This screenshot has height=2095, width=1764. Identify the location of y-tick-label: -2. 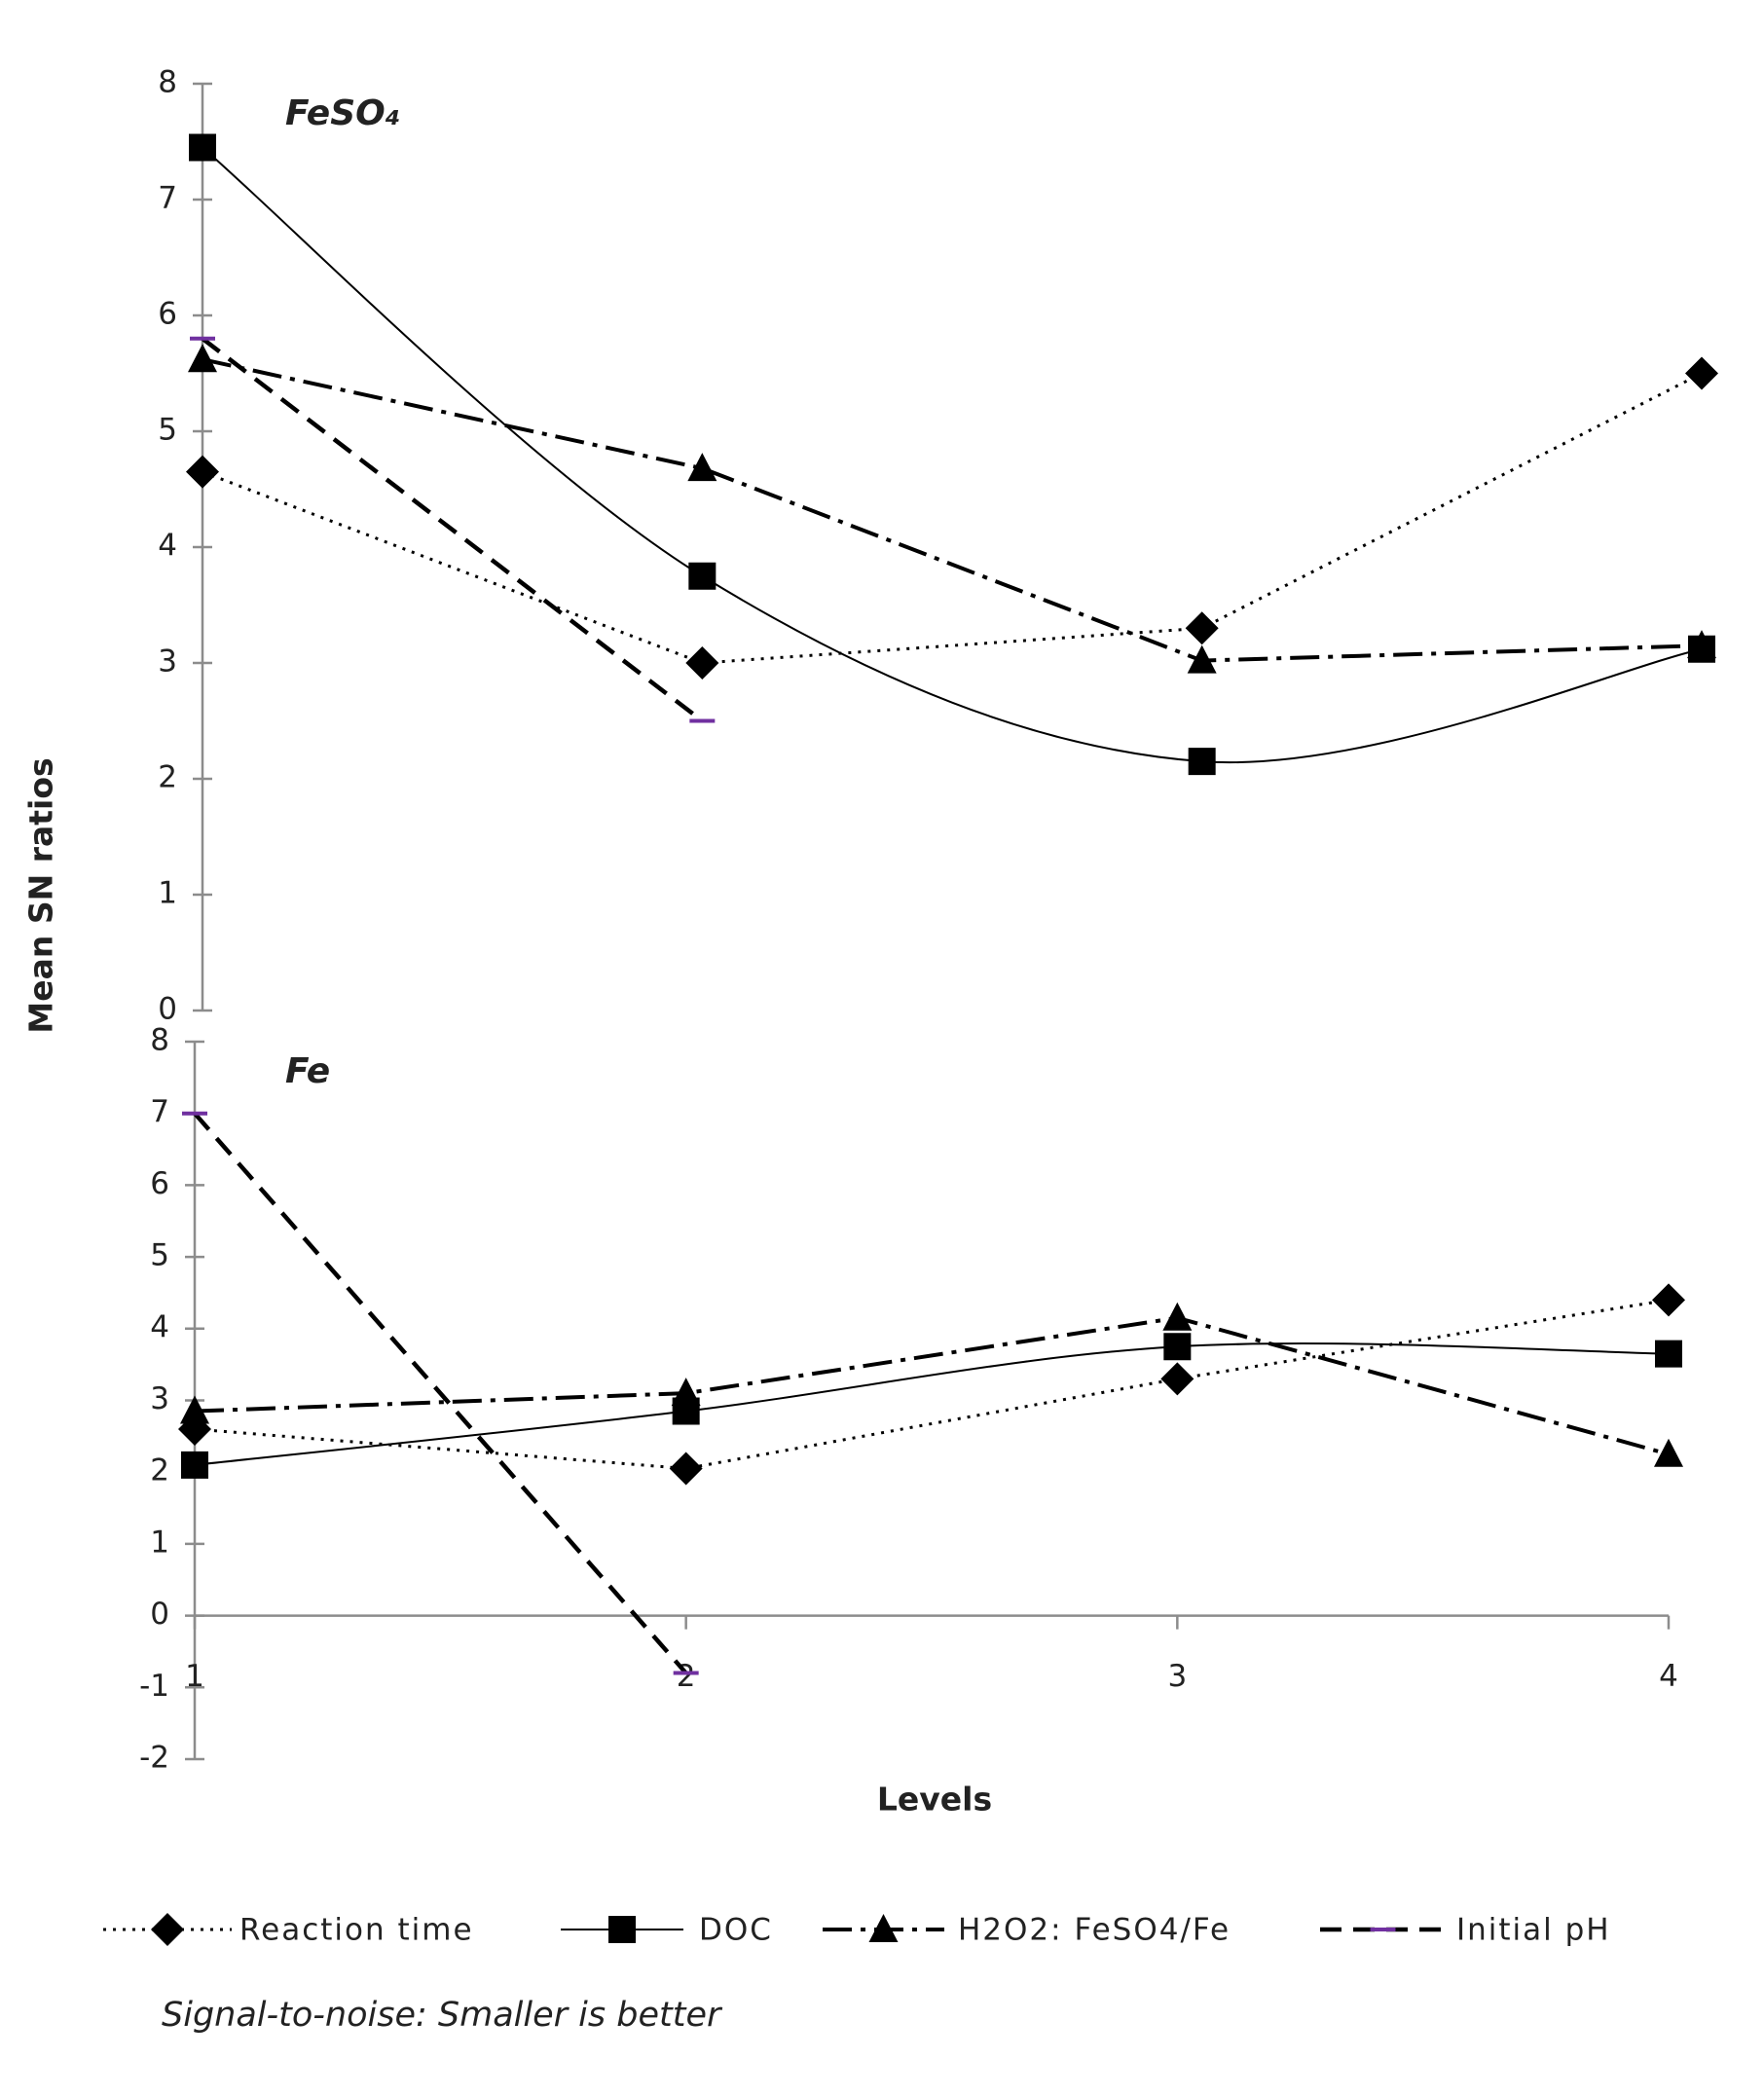
(154, 1758).